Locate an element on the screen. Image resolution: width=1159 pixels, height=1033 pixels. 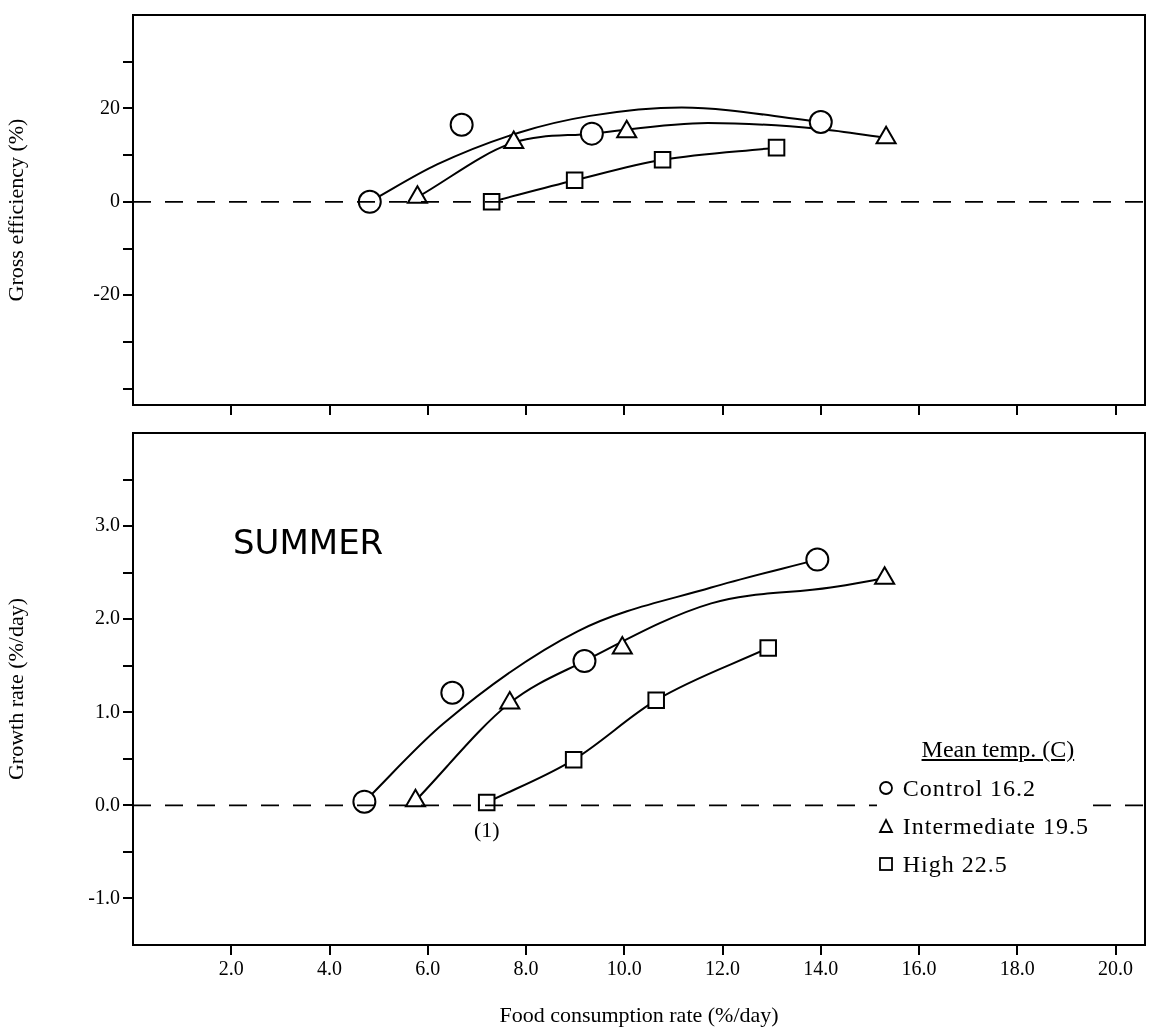
annotation: (1) is located at coordinates (486, 830).